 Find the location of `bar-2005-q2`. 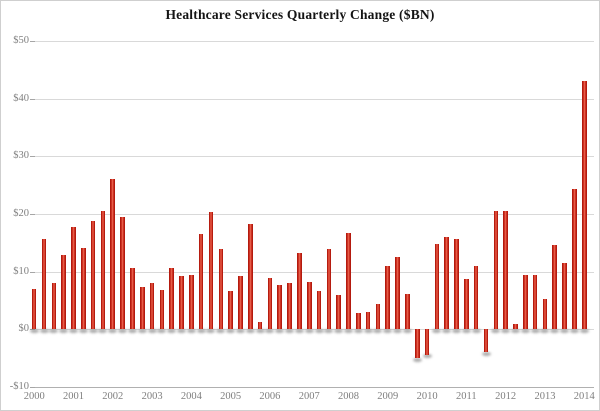

bar-2005-q2 is located at coordinates (240, 302).